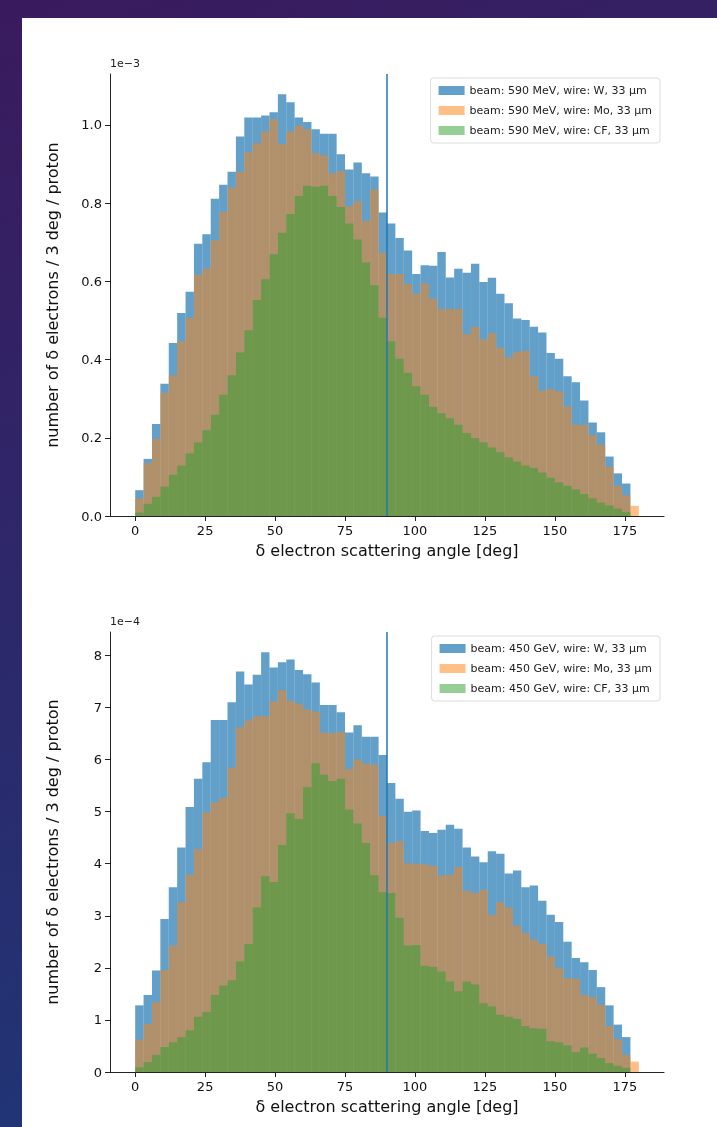 Image resolution: width=717 pixels, height=1127 pixels. What do you see at coordinates (91, 281) in the screenshot?
I see `y-tick-label: 0.6` at bounding box center [91, 281].